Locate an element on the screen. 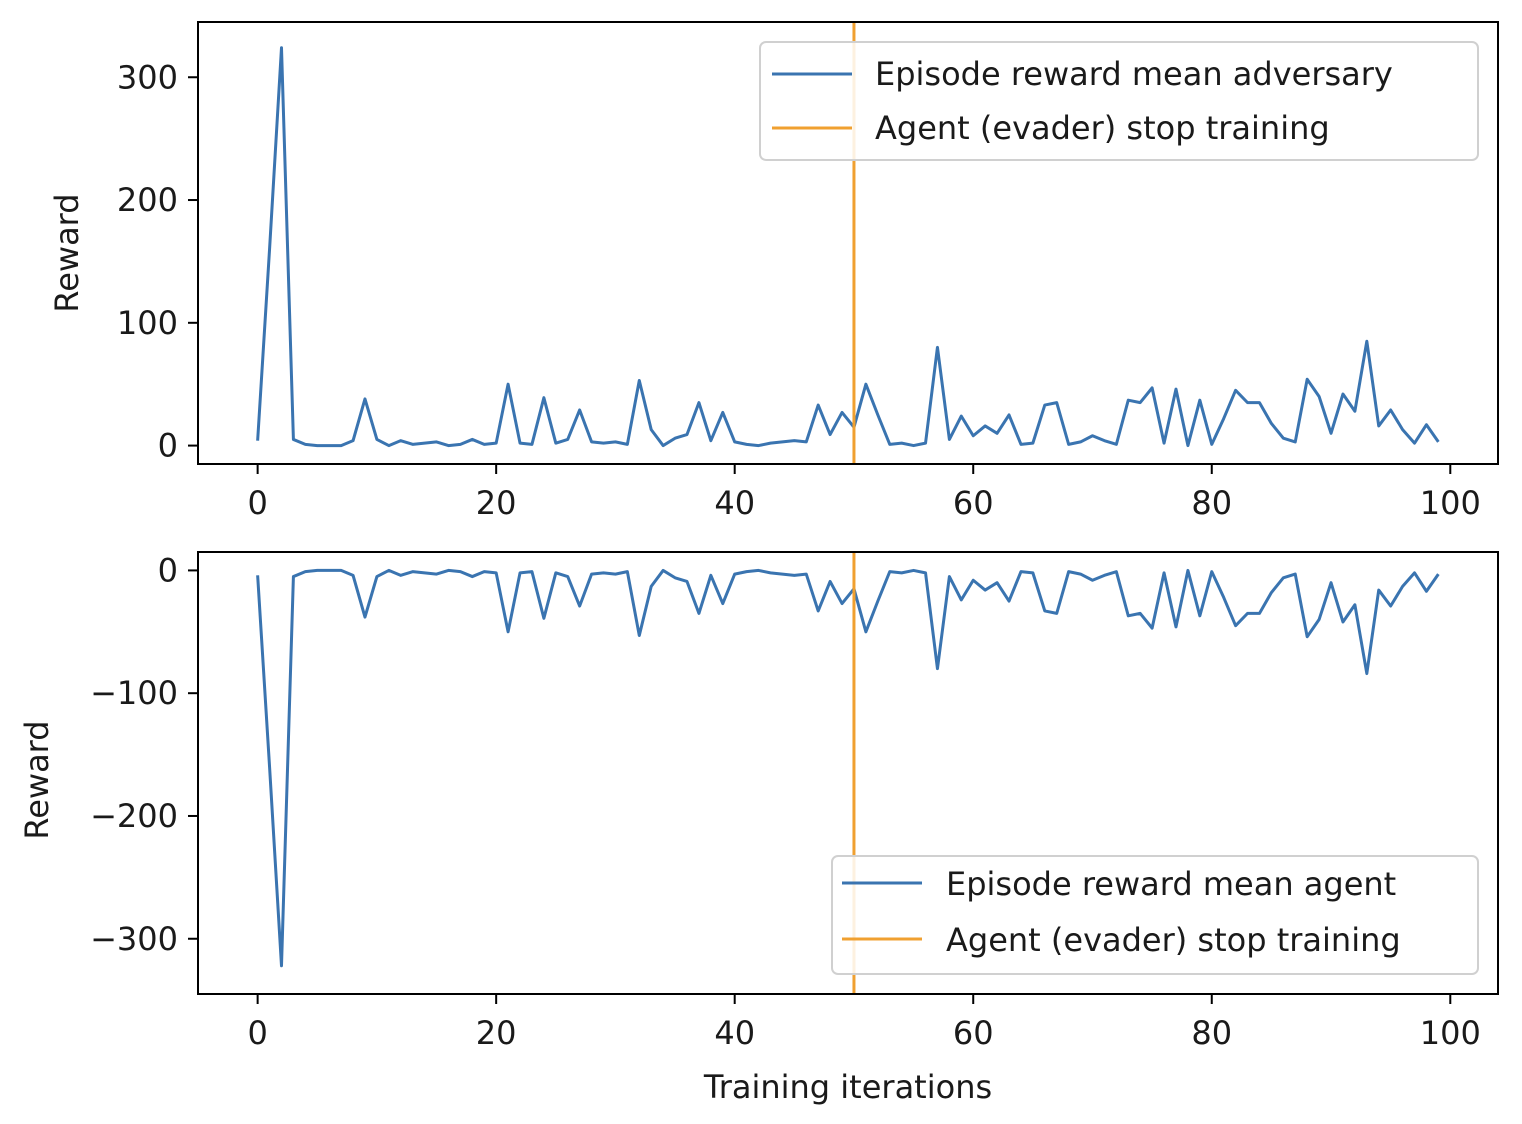 This screenshot has height=1124, width=1522. subplot-top-y-ticks: 0 100 200 300 is located at coordinates (157, 261).